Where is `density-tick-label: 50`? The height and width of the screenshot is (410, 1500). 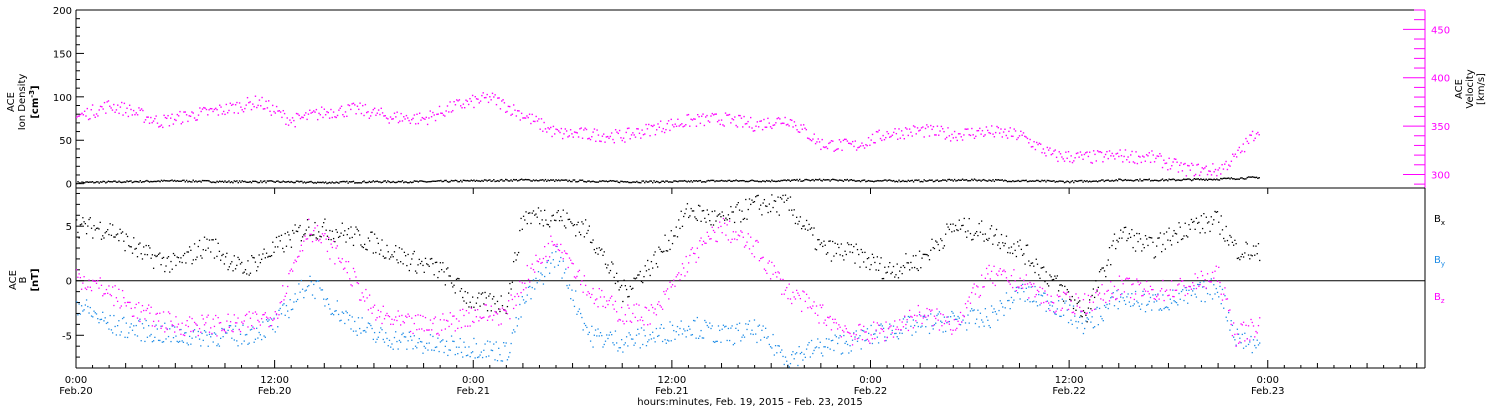 density-tick-label: 50 is located at coordinates (65, 141).